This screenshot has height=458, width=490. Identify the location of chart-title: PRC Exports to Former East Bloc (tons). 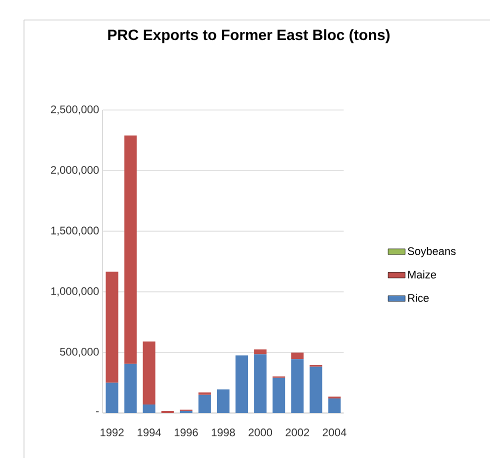
(249, 36).